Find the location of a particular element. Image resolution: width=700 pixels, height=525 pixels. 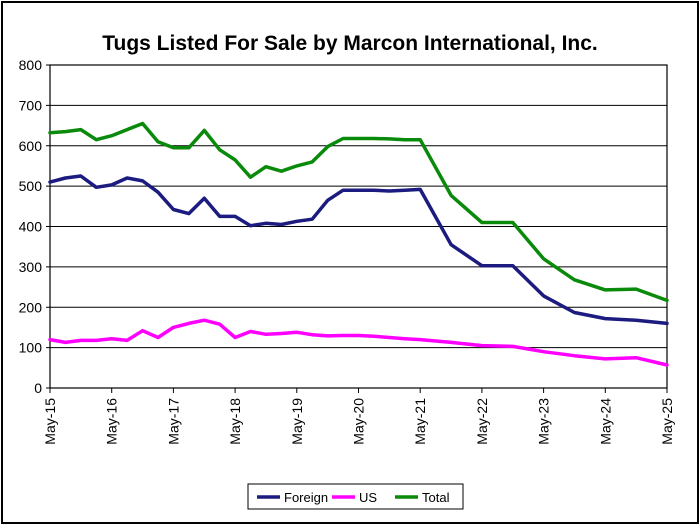

y-tick-label: 400 is located at coordinates (31, 227).